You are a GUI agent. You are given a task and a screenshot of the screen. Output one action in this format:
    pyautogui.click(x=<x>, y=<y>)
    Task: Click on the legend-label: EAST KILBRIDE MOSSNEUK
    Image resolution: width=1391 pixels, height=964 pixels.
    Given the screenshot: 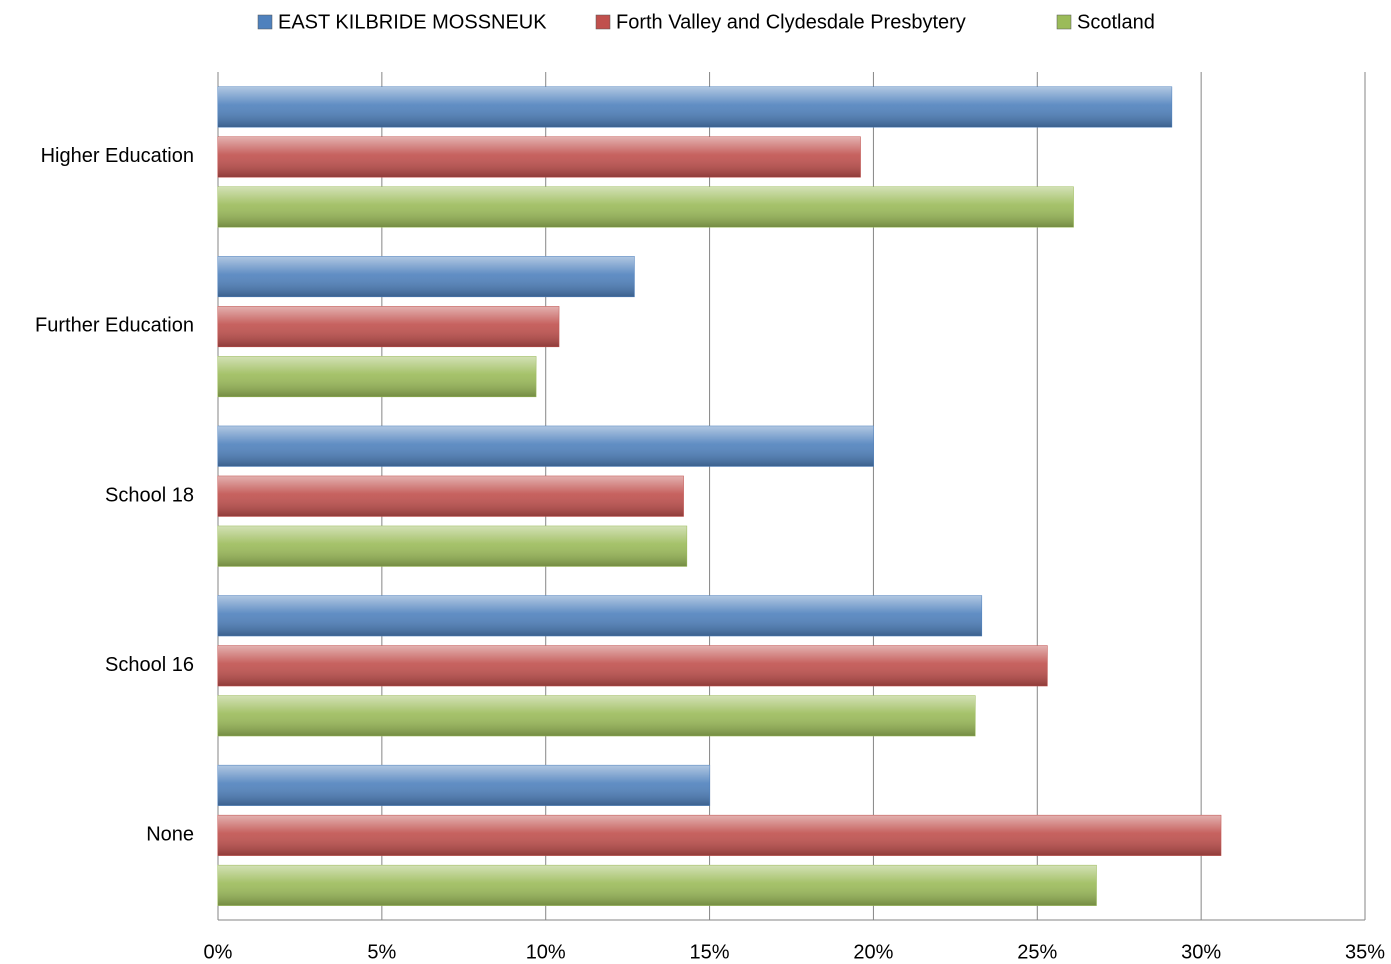 What is the action you would take?
    pyautogui.click(x=412, y=22)
    